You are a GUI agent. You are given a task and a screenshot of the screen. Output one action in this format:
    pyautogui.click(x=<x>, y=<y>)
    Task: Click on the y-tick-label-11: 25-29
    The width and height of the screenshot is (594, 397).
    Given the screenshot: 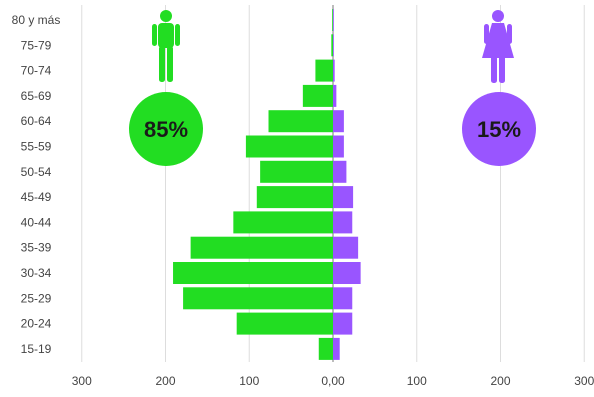 What is the action you would take?
    pyautogui.click(x=36, y=298)
    